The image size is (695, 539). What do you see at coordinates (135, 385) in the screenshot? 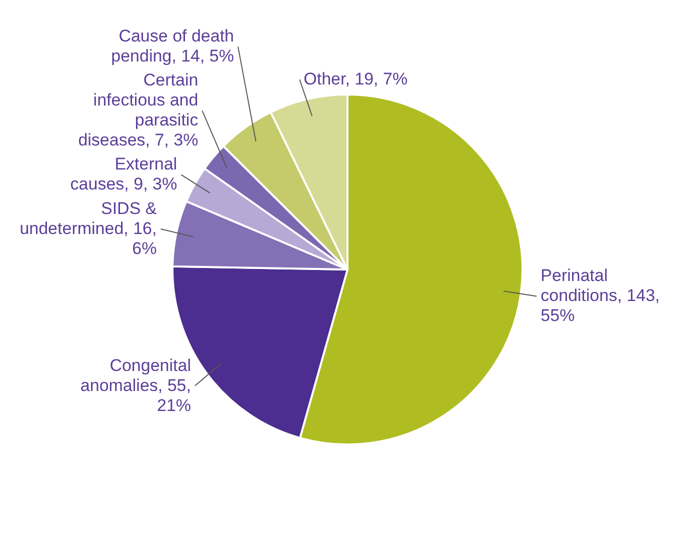
I see `slice-label: Congenital anomalies, 55, 21%` at bounding box center [135, 385].